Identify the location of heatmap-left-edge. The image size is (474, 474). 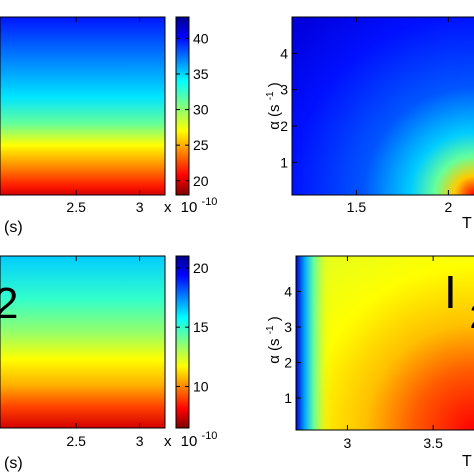
(385, 343).